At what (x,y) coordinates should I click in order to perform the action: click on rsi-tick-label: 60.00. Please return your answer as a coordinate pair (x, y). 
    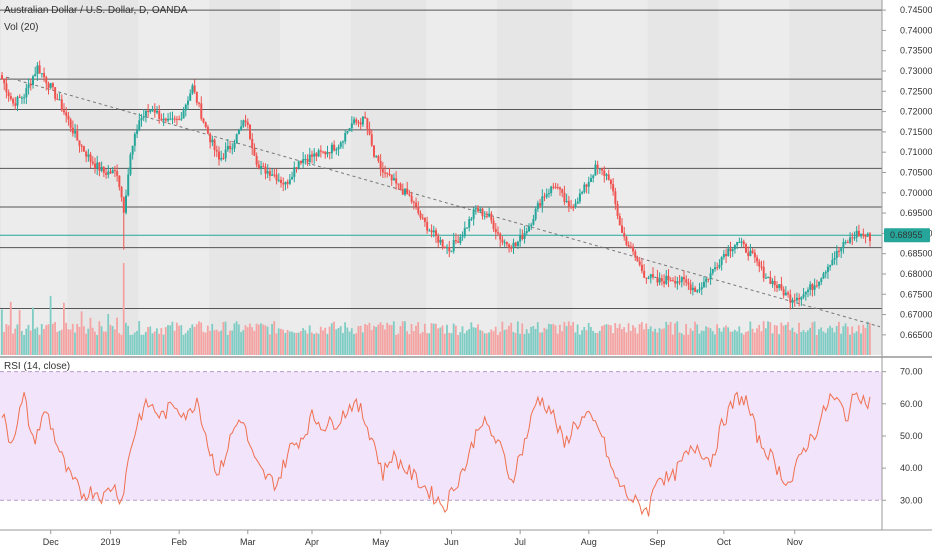
    Looking at the image, I should click on (911, 404).